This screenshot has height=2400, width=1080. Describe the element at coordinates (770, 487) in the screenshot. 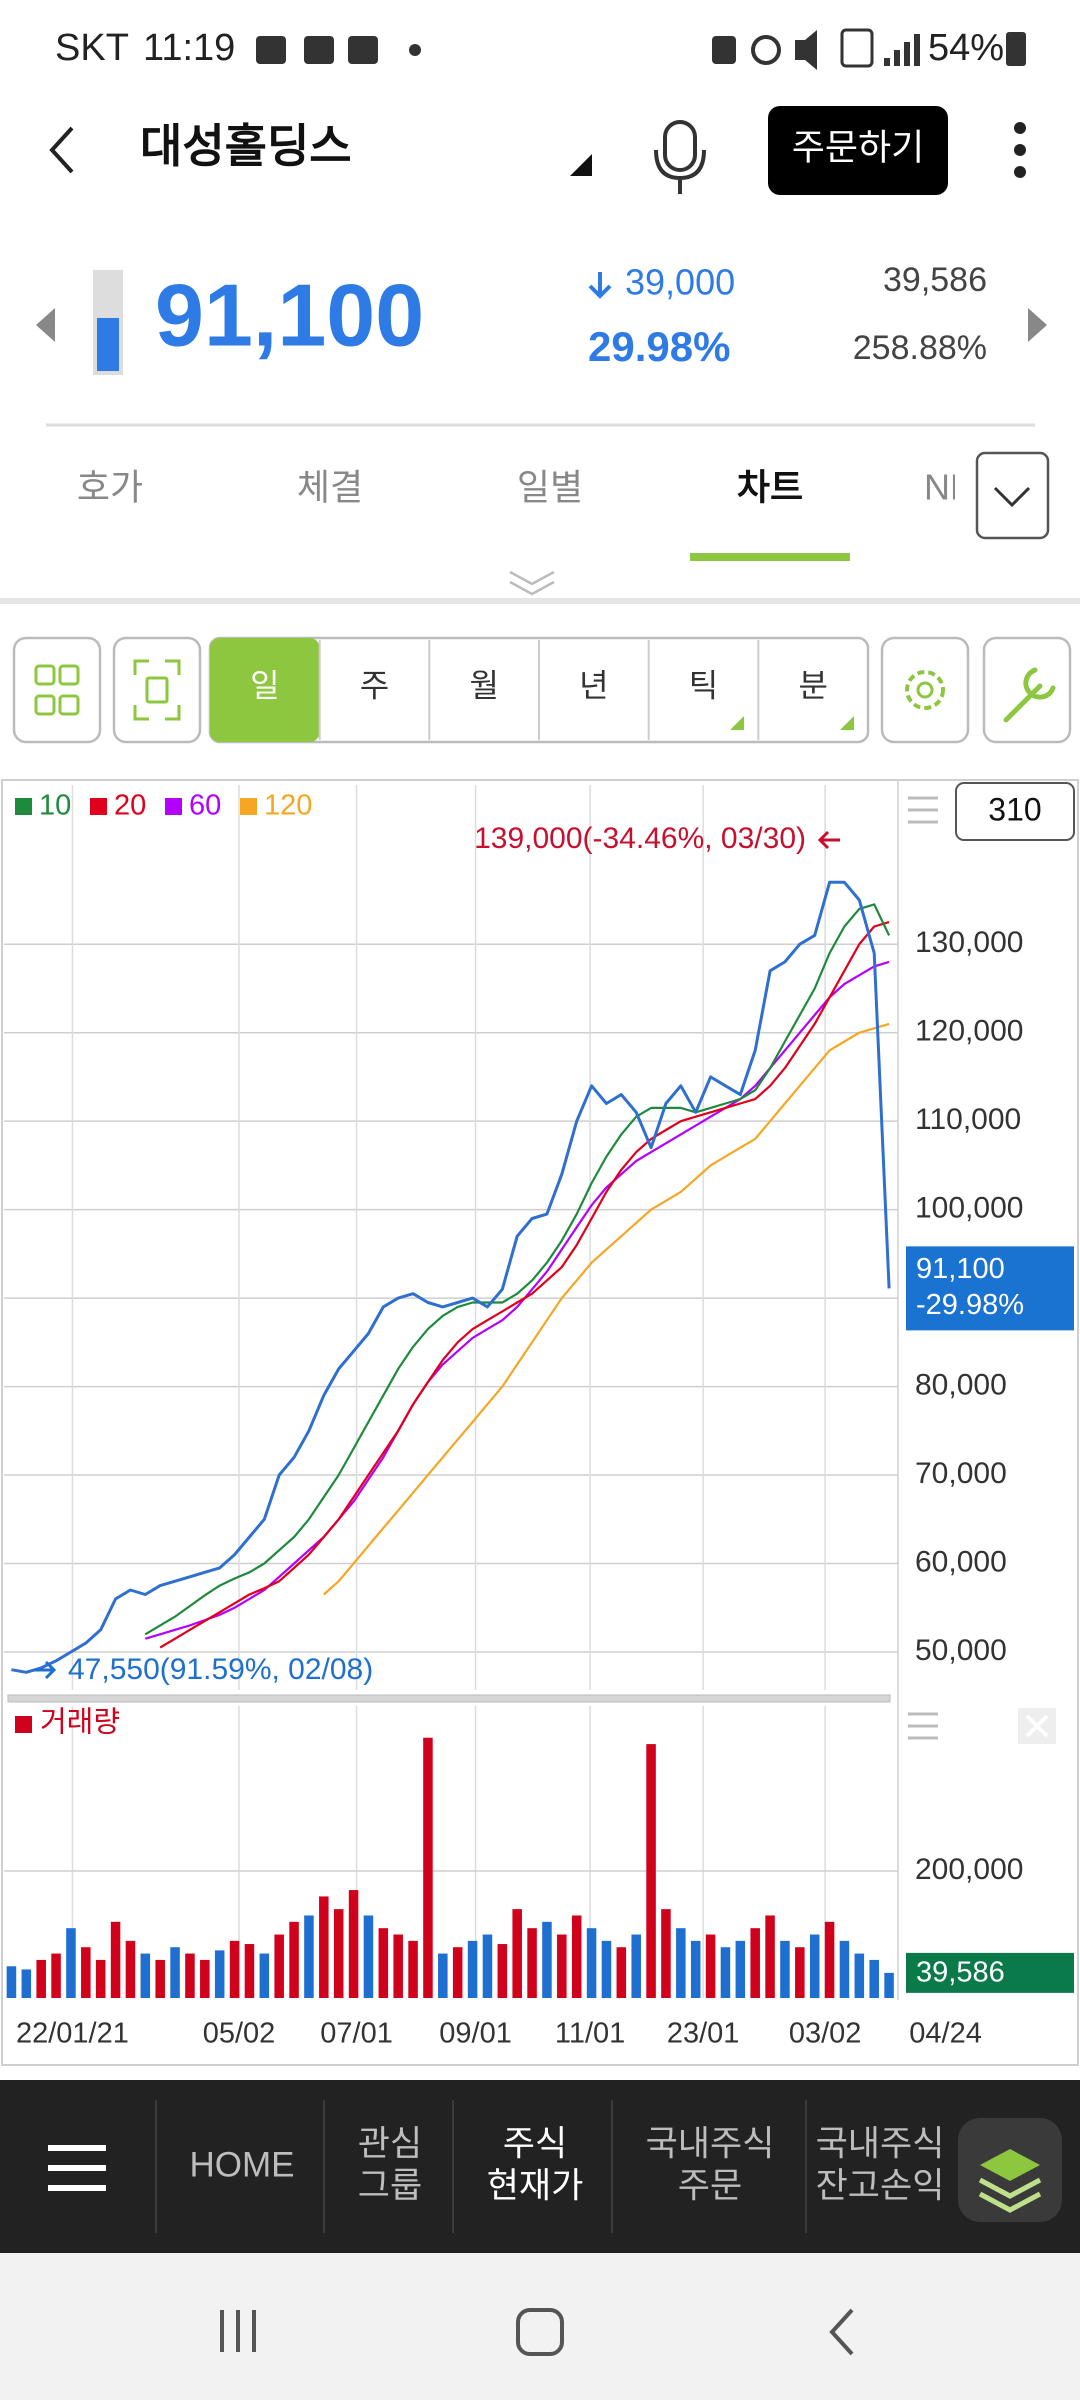

I see `tab: 차트` at that location.